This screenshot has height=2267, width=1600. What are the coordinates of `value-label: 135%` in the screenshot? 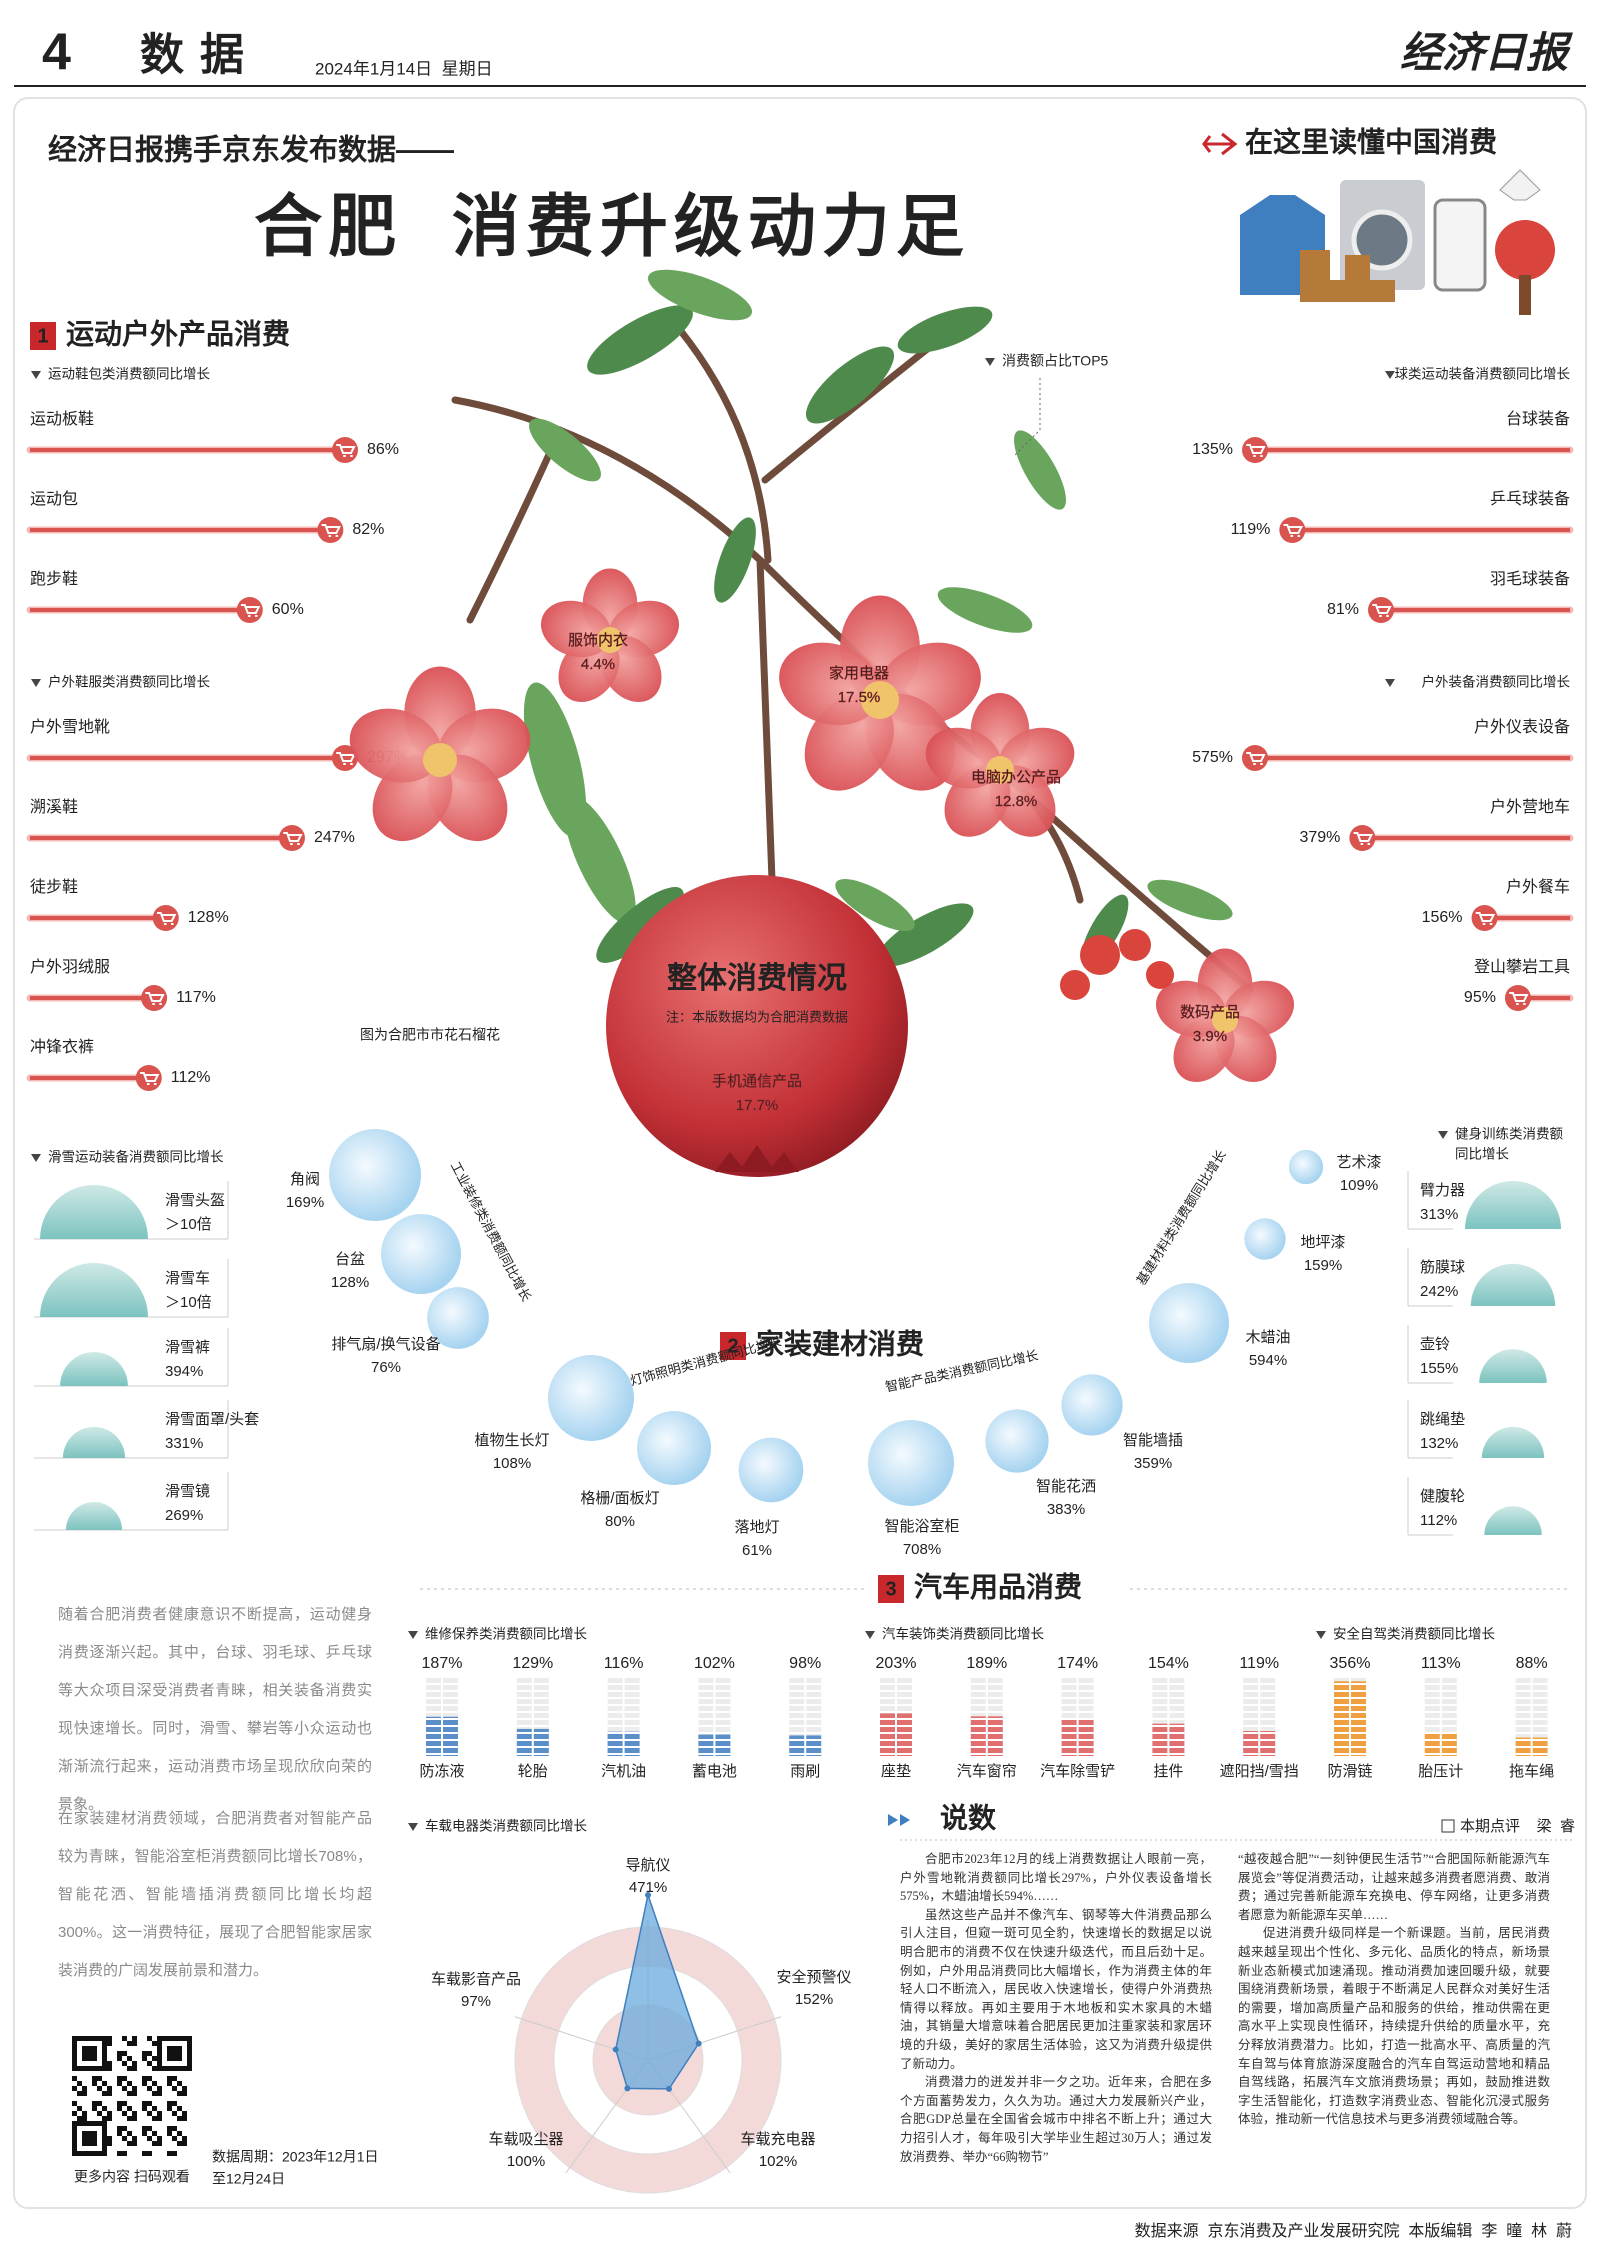 It's located at (1212, 449).